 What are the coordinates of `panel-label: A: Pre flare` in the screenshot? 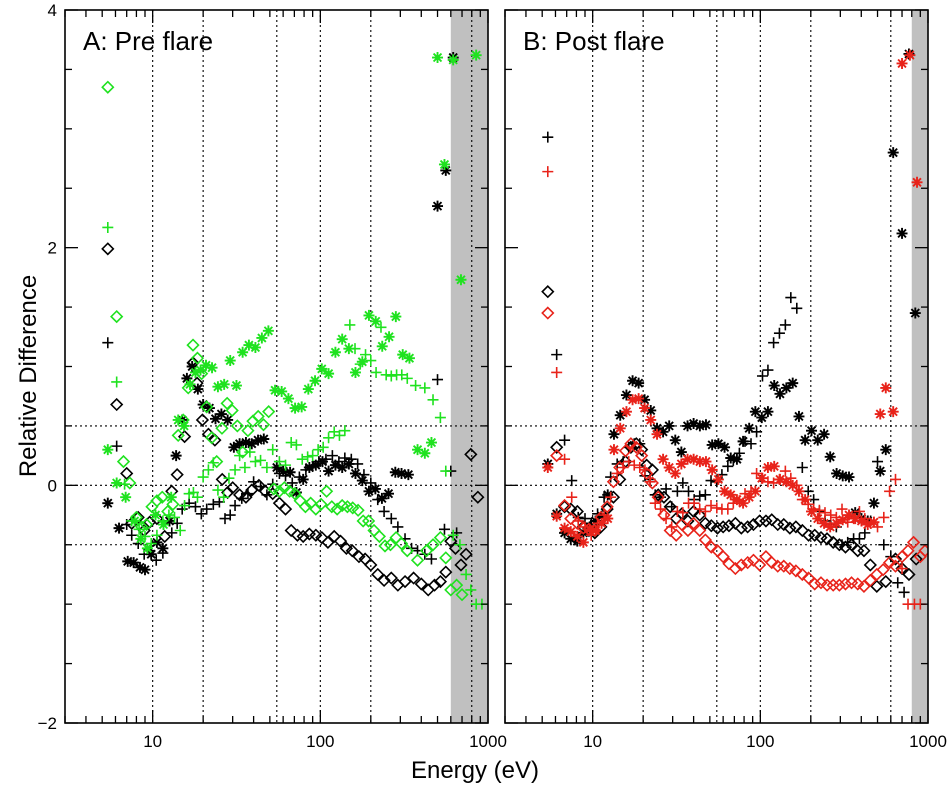 It's located at (148, 41).